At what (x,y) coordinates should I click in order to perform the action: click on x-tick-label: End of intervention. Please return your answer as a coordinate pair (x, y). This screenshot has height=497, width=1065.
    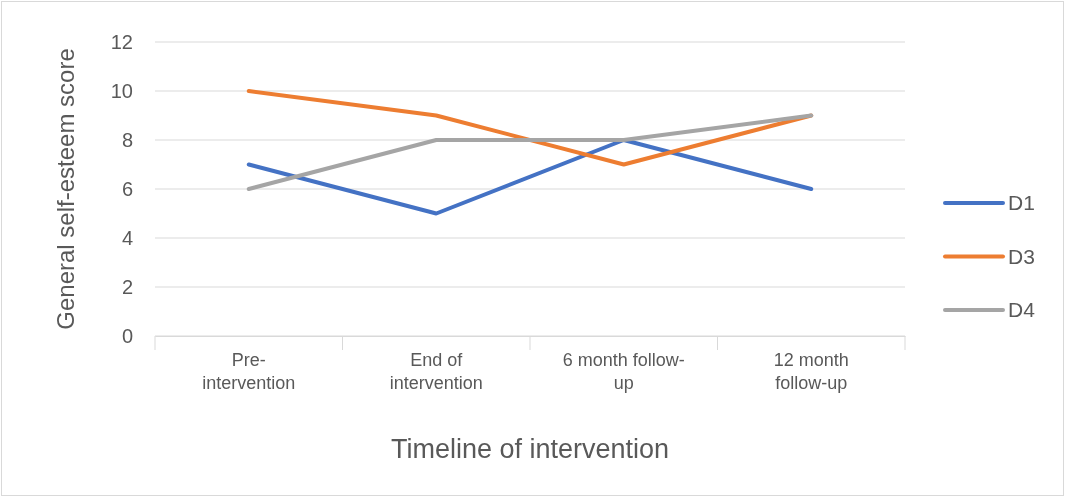
    Looking at the image, I should click on (436, 371).